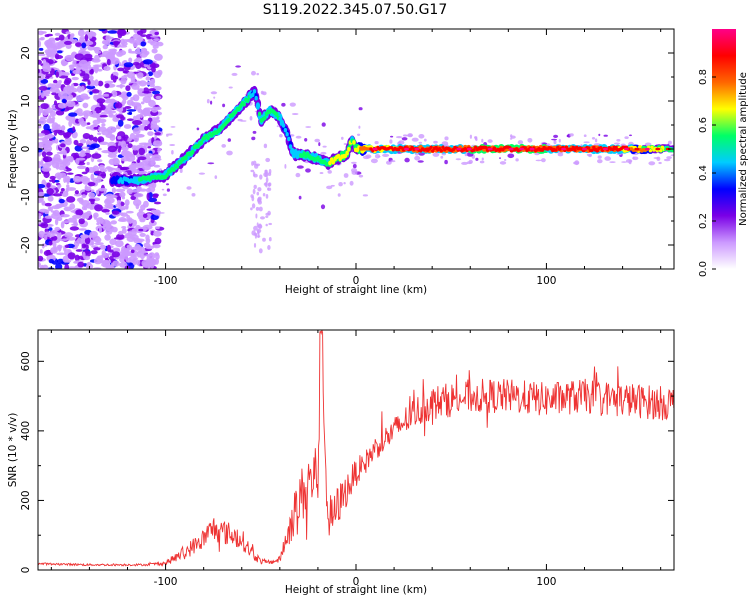  I want to click on snr-xlabel: Height of straight line (km), so click(356, 590).